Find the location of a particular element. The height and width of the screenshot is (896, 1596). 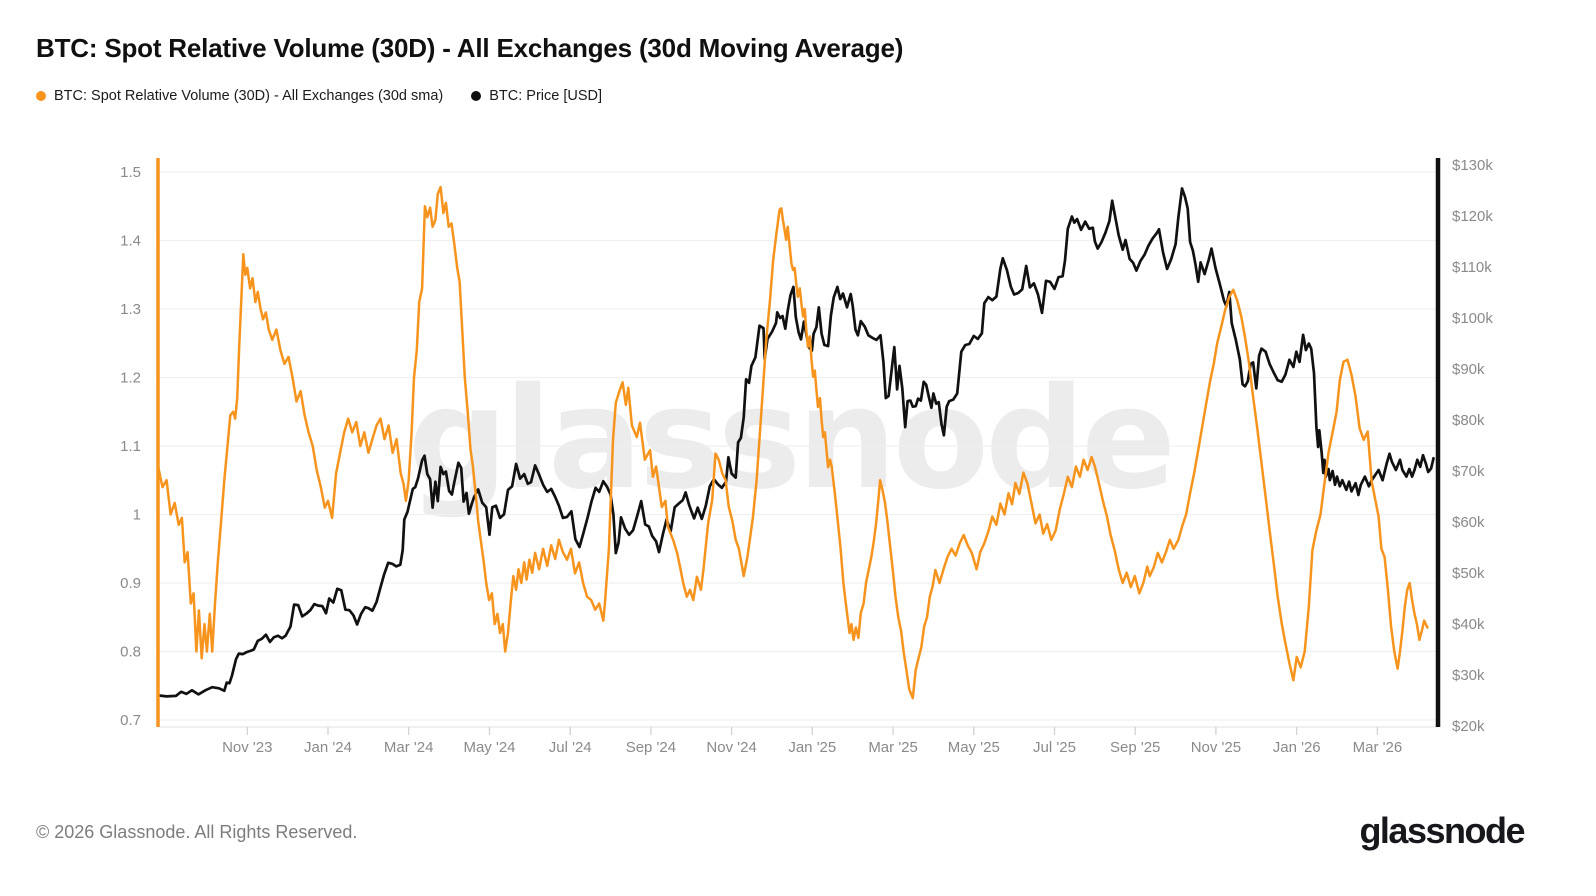

x-tick-label: Jan '24 is located at coordinates (328, 747).